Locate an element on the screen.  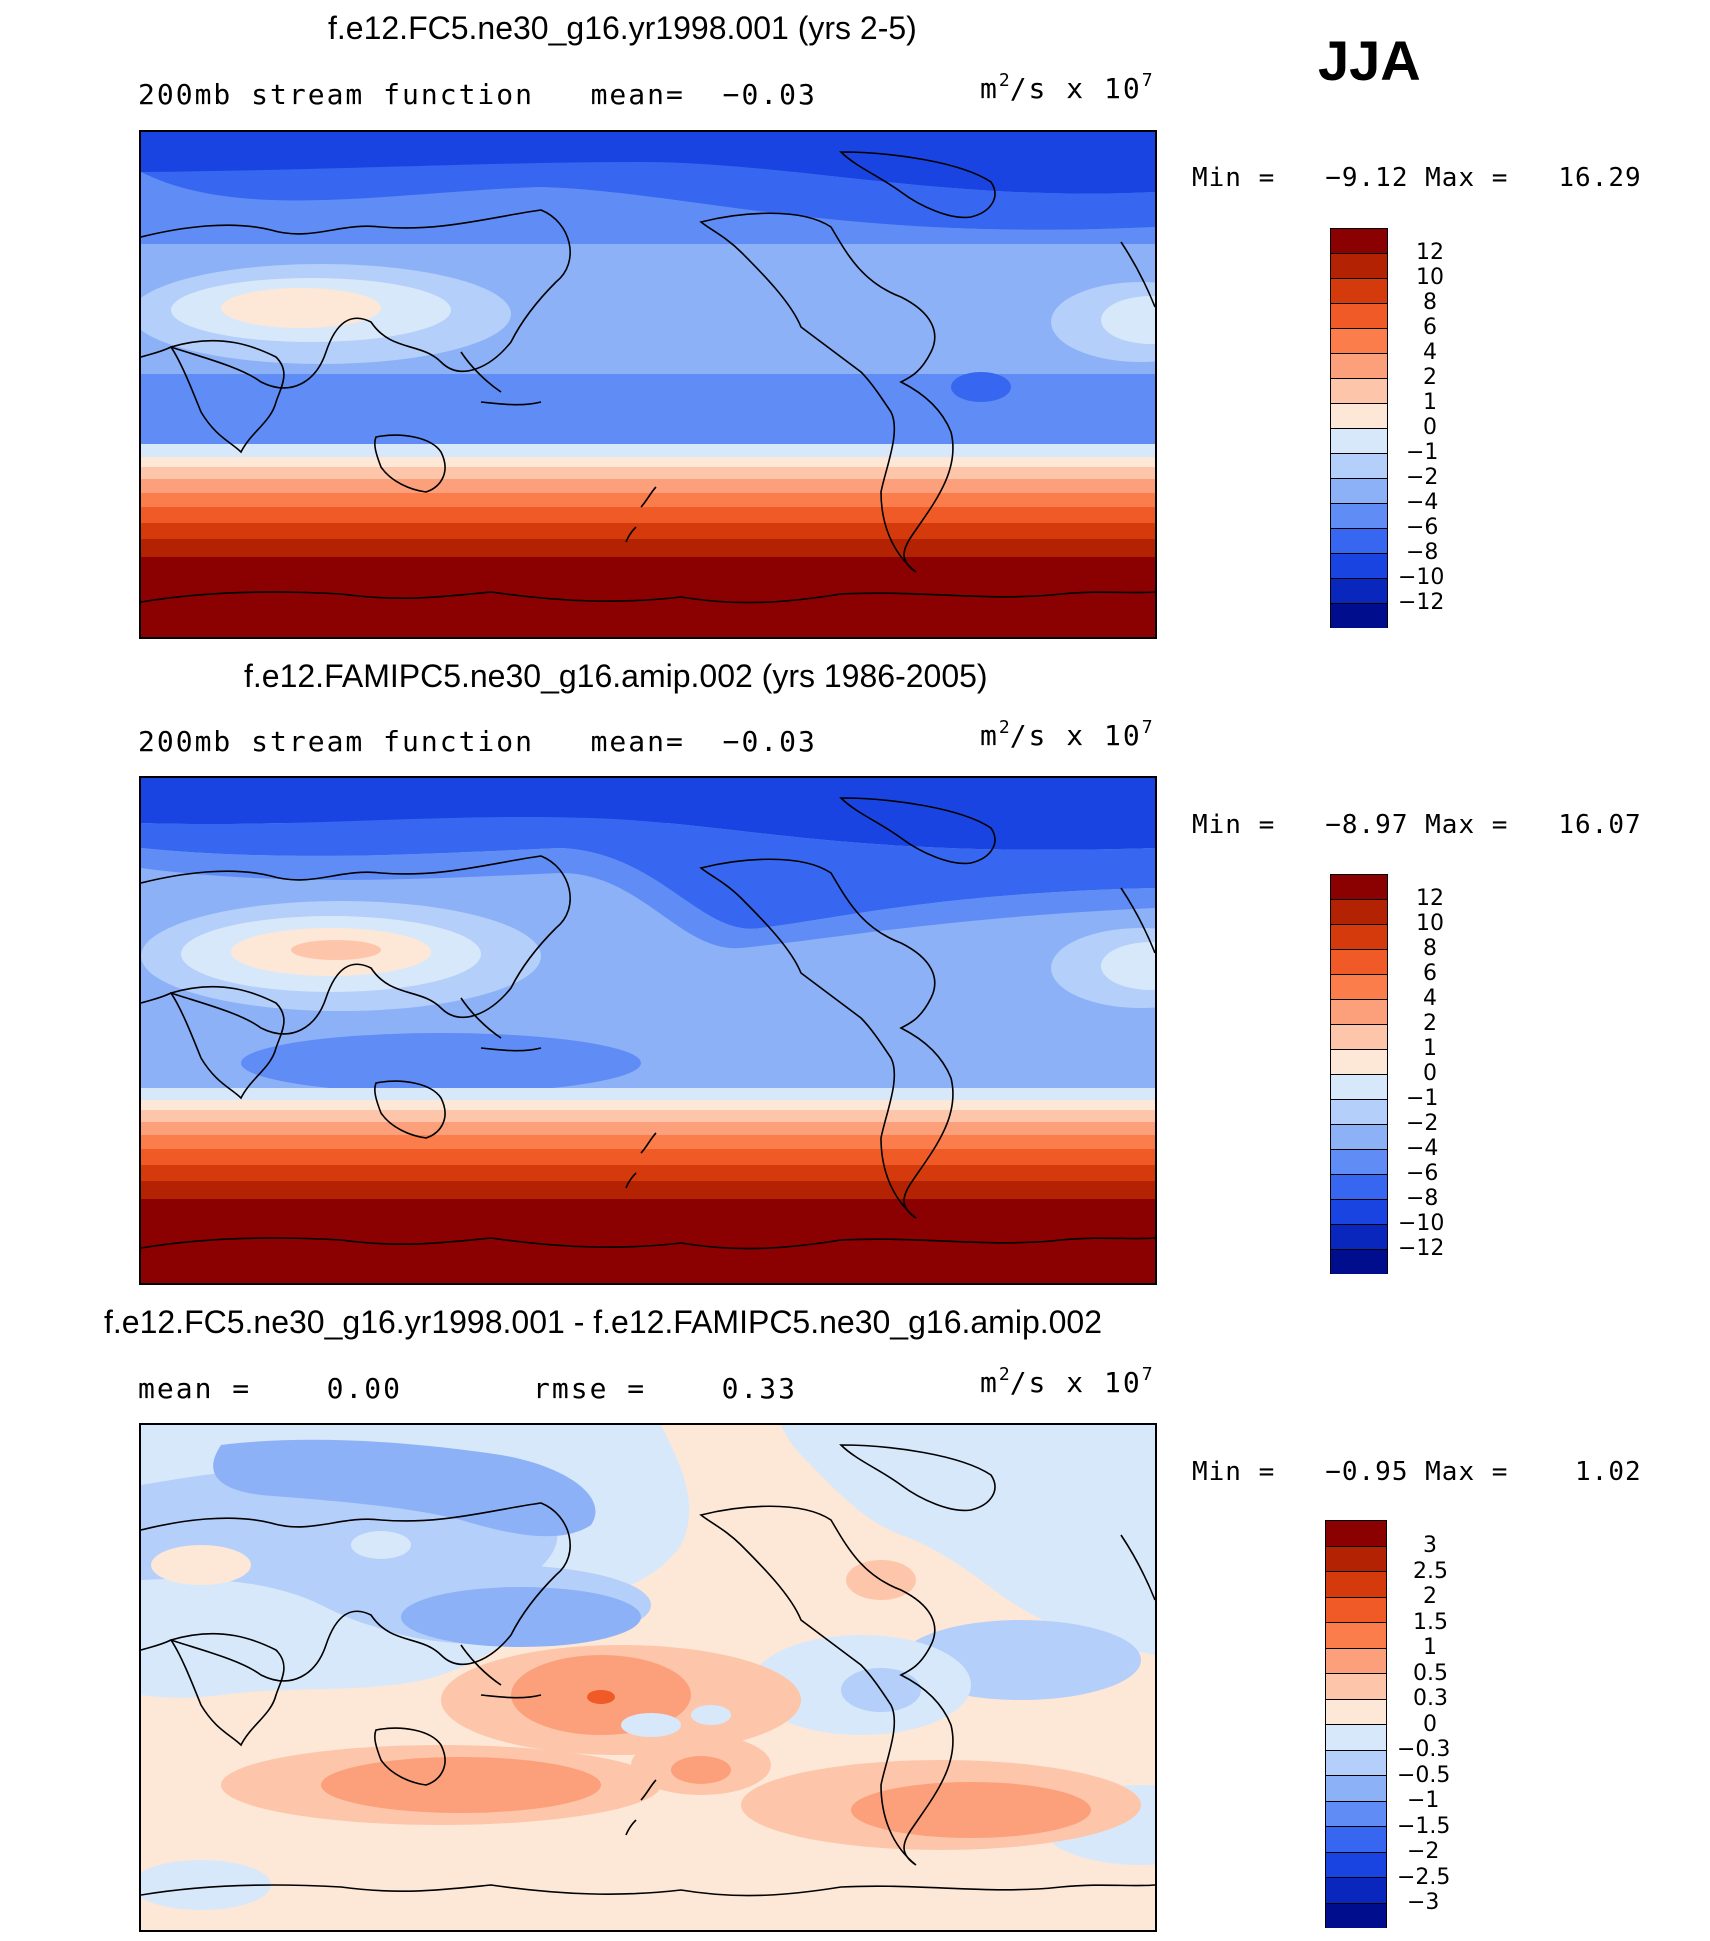
panel-1-colorbar is located at coordinates (1359, 428).